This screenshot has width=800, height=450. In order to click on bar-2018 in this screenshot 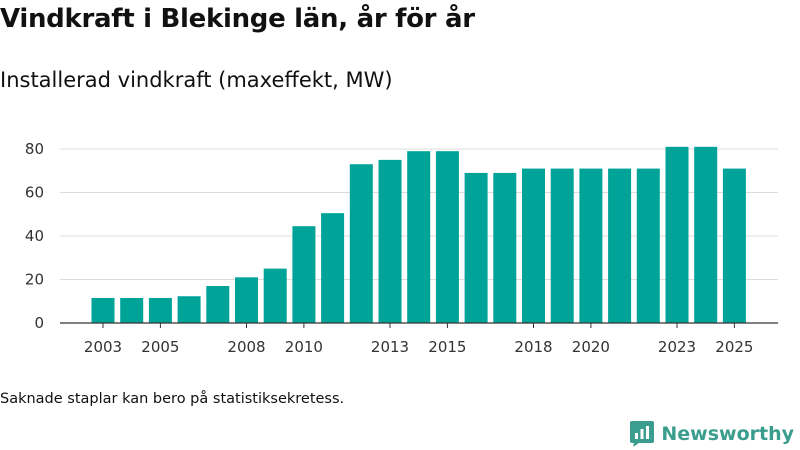, I will do `click(533, 245)`.